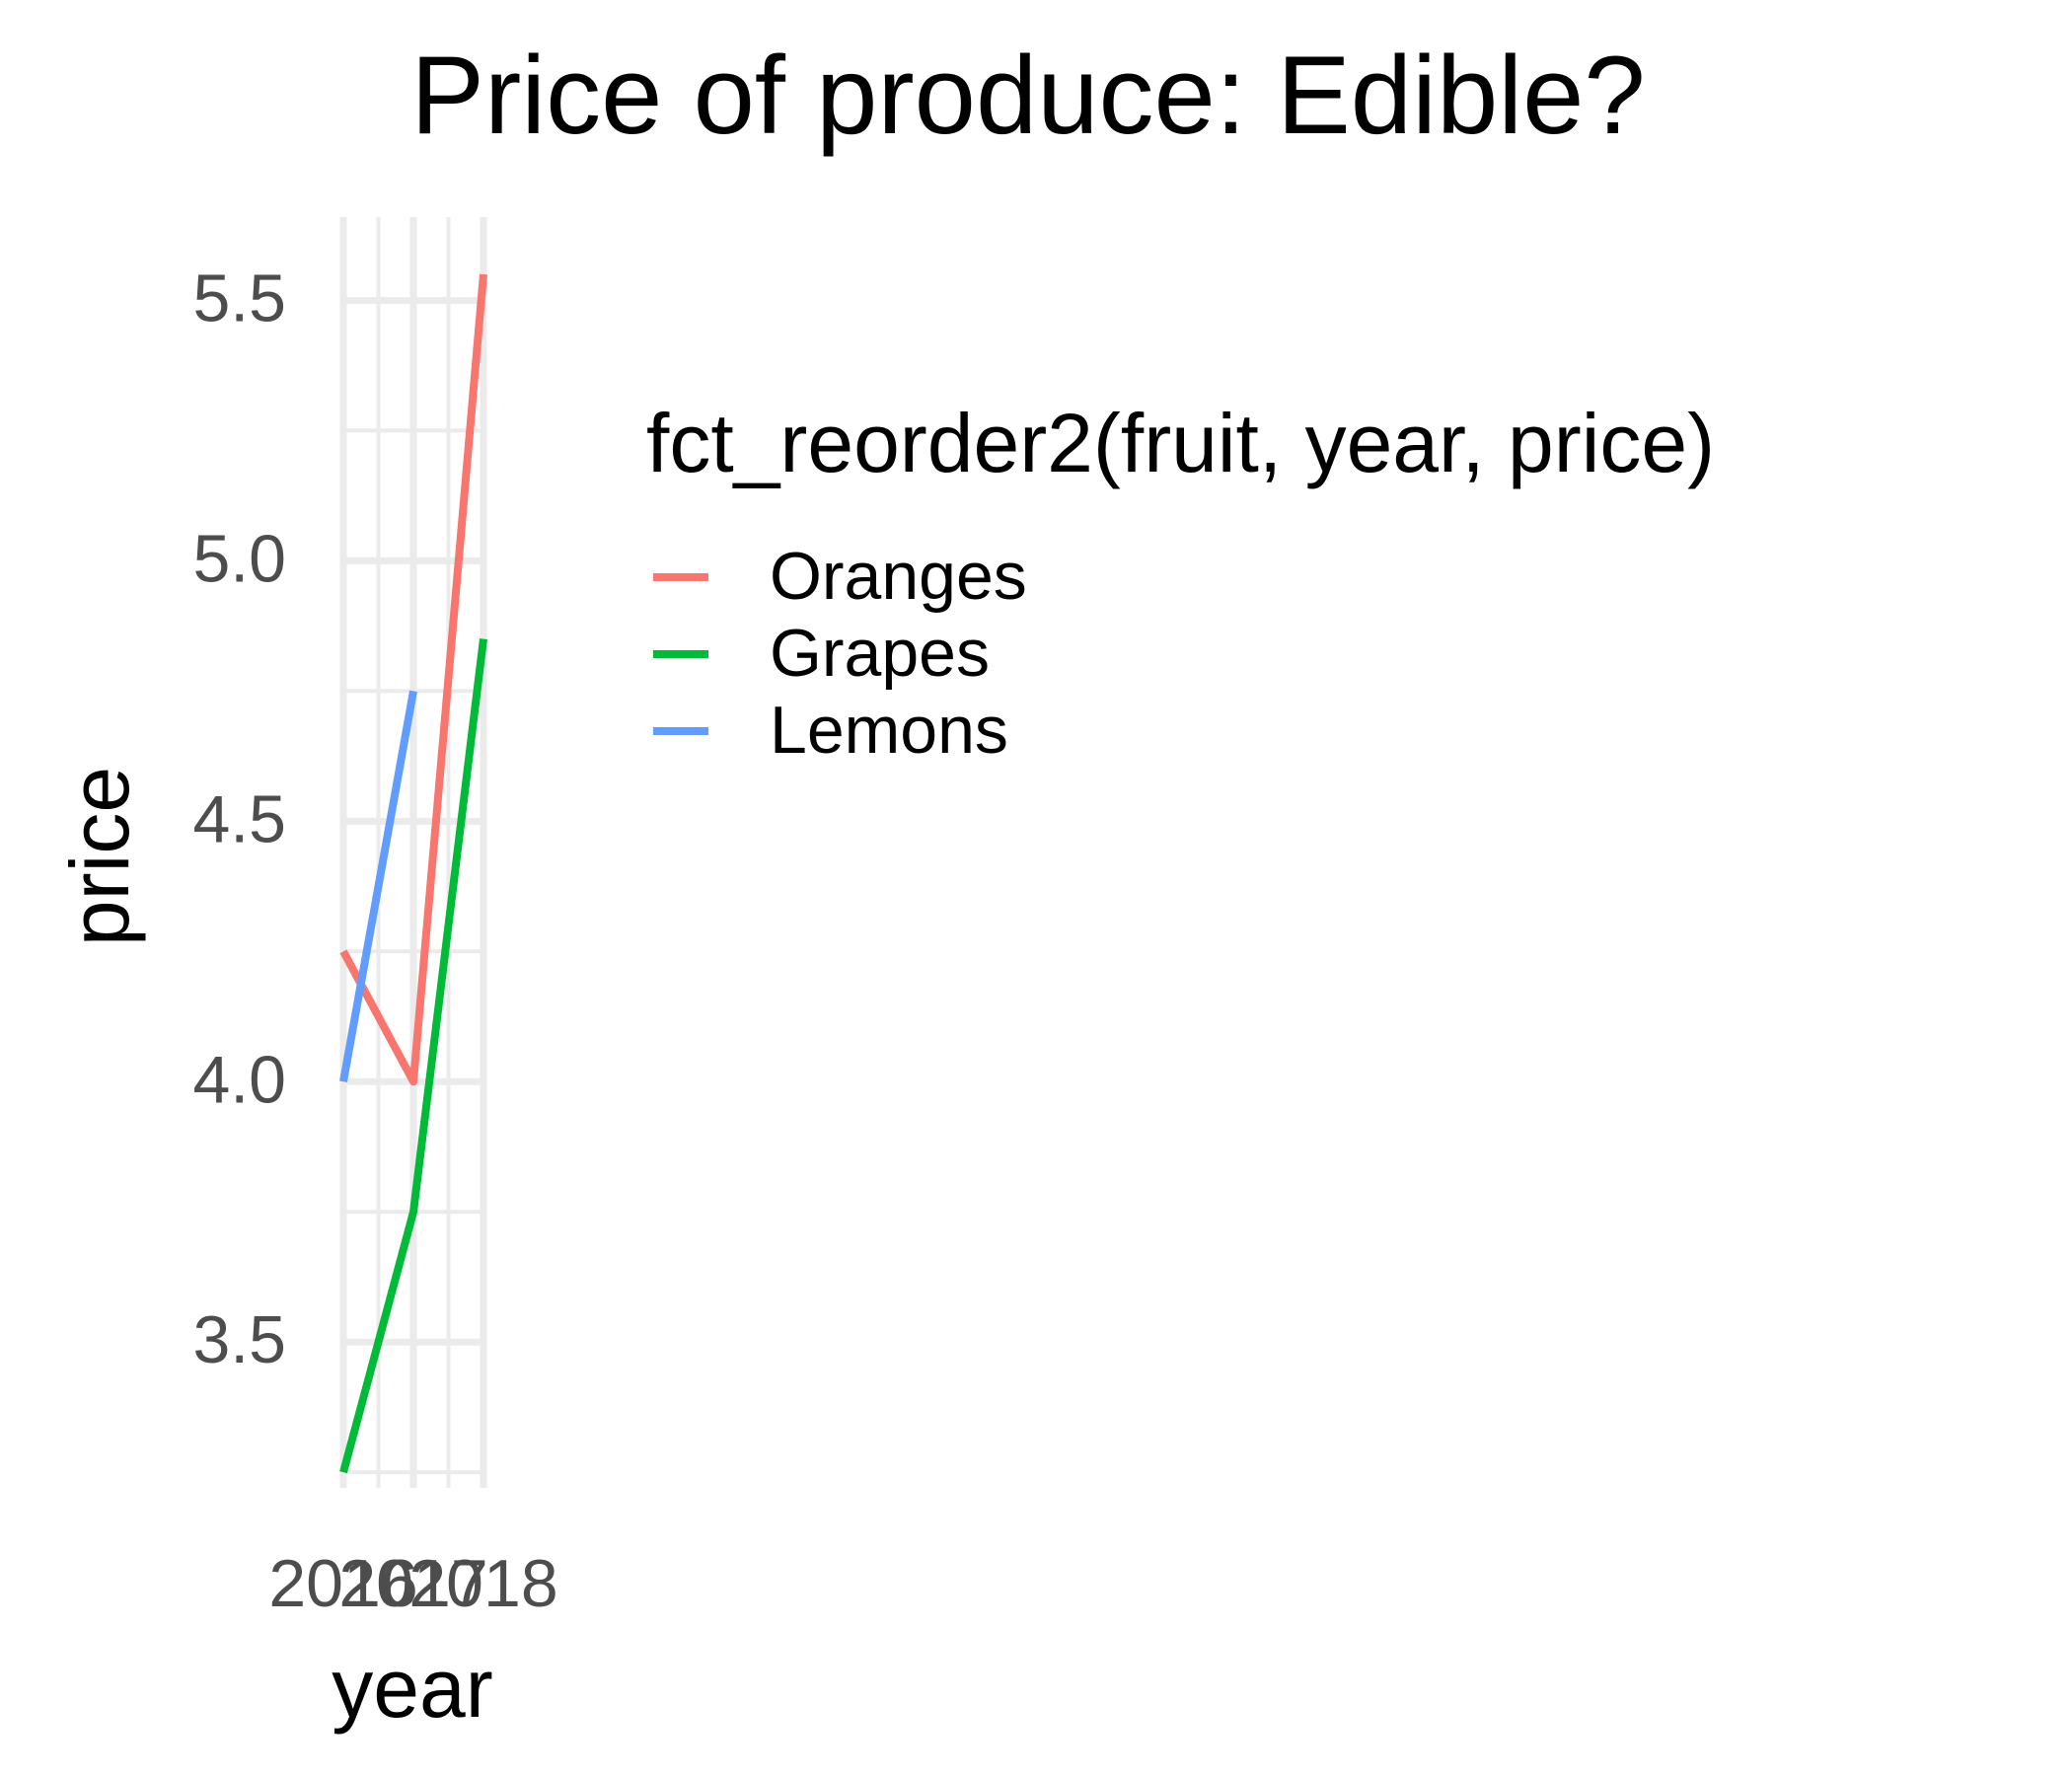  Describe the element at coordinates (889, 731) in the screenshot. I see `legend-label-lemons: Lemons` at that location.